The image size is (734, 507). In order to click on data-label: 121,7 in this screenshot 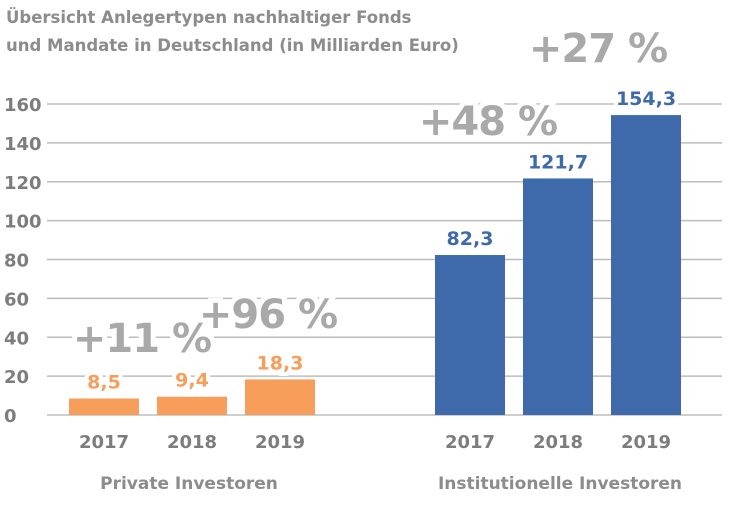, I will do `click(558, 162)`.